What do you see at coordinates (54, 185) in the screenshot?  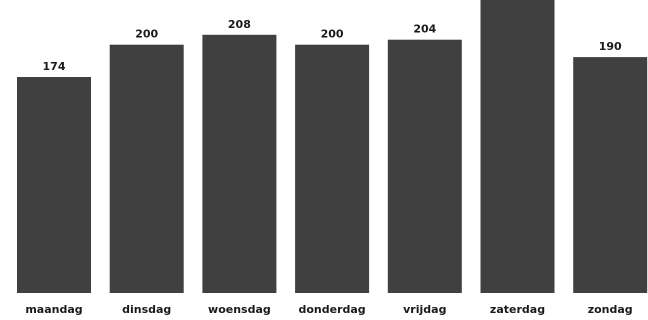 I see `bar-maandag` at bounding box center [54, 185].